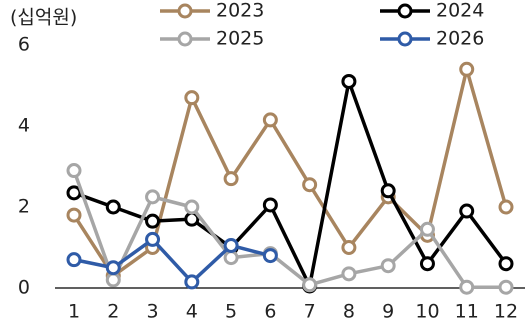 This screenshot has width=531, height=331. Describe the element at coordinates (506, 312) in the screenshot. I see `x-tick-label: 12` at that location.